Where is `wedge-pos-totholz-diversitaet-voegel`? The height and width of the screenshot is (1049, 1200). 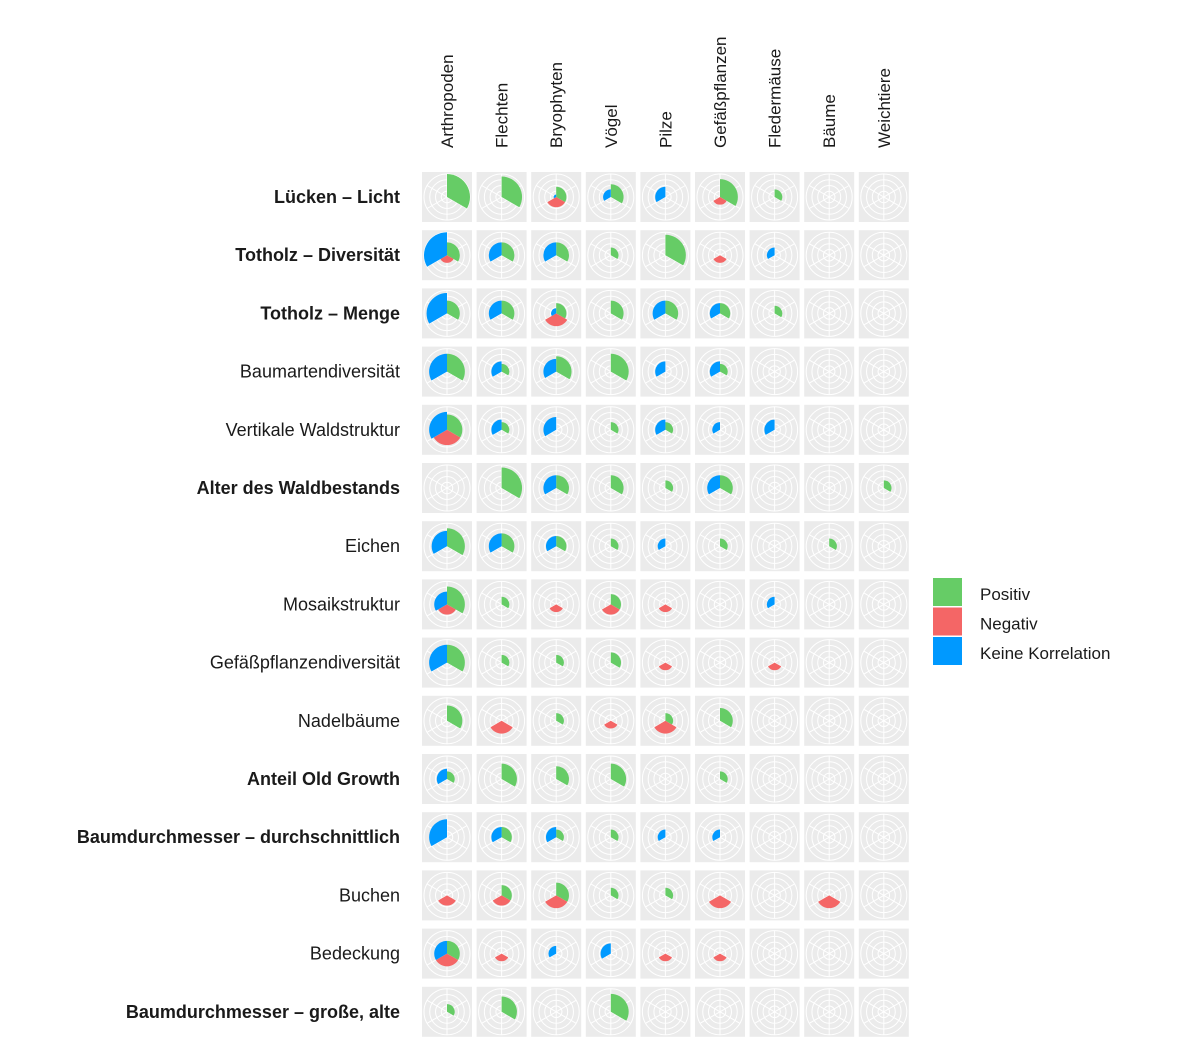 wedge-pos-totholz-diversitaet-voegel is located at coordinates (614, 253).